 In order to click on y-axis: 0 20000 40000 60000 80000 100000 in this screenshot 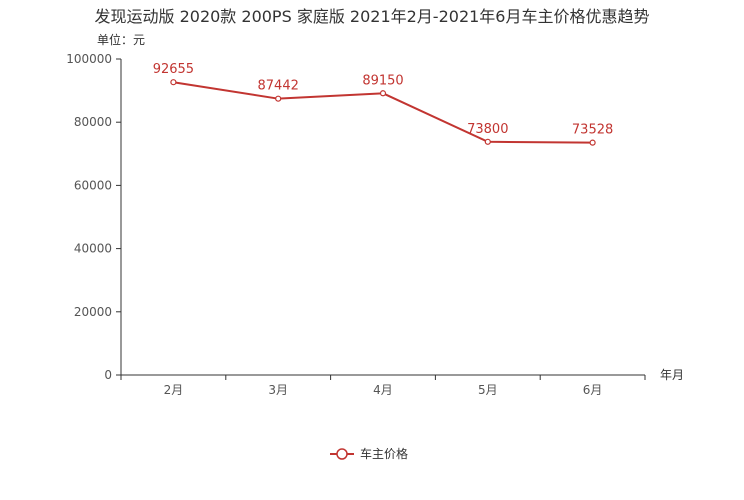, I will do `click(94, 217)`.